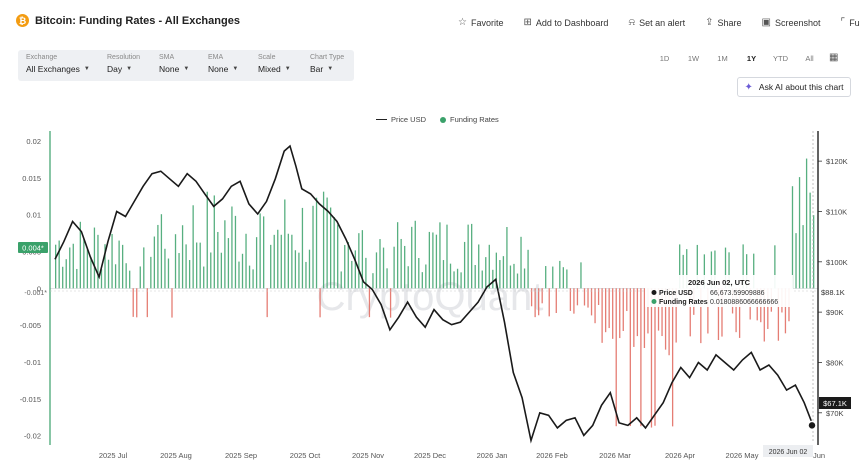  What do you see at coordinates (33, 141) in the screenshot?
I see `left-tick-label: 0.02` at bounding box center [33, 141].